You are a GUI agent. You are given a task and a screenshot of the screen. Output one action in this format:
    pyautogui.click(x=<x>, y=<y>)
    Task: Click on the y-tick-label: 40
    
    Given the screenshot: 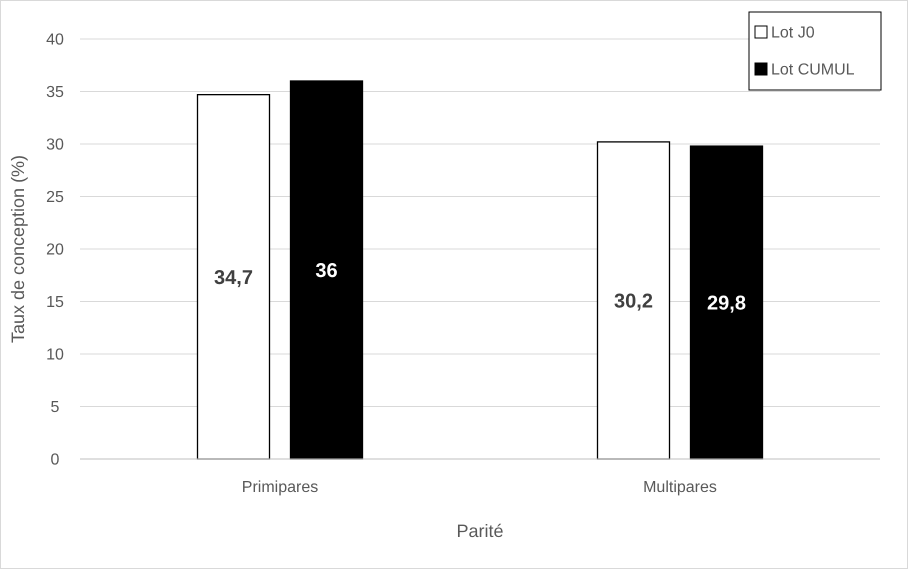 What is the action you would take?
    pyautogui.click(x=55, y=40)
    